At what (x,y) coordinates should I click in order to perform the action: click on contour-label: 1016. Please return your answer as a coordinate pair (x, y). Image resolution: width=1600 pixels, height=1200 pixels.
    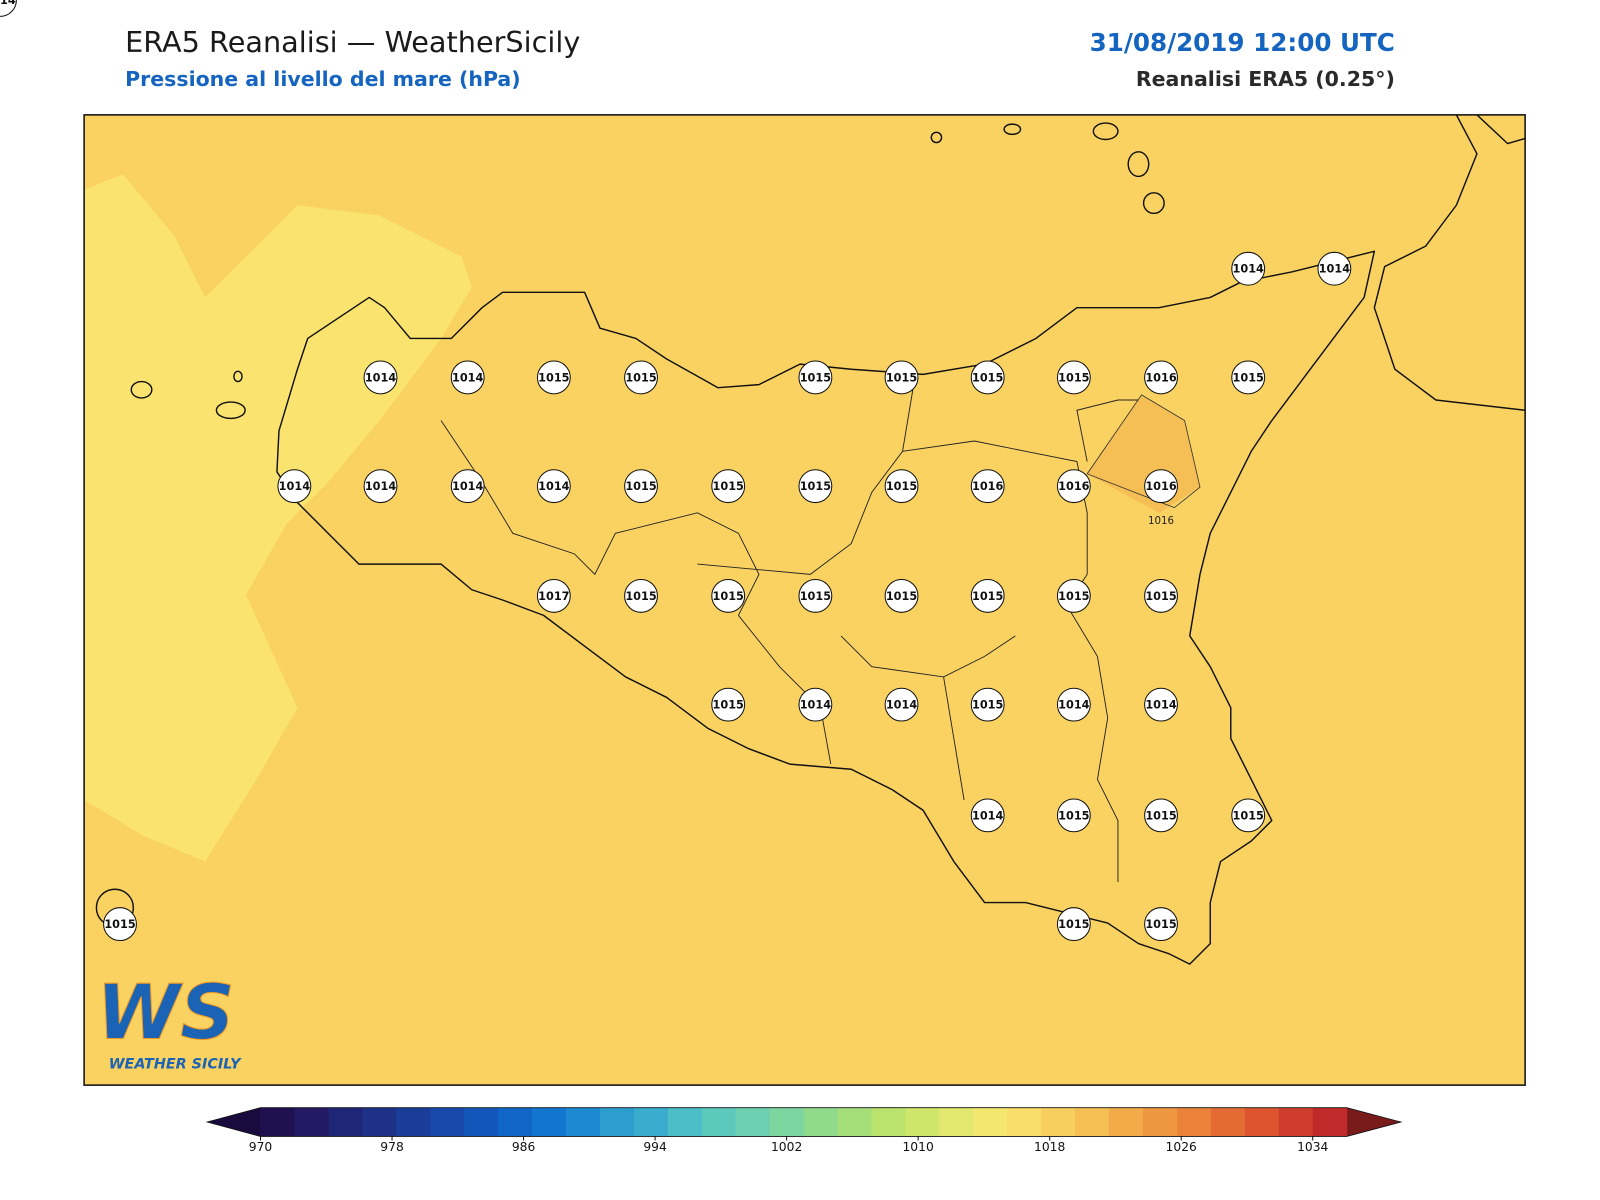
    Looking at the image, I should click on (1161, 521).